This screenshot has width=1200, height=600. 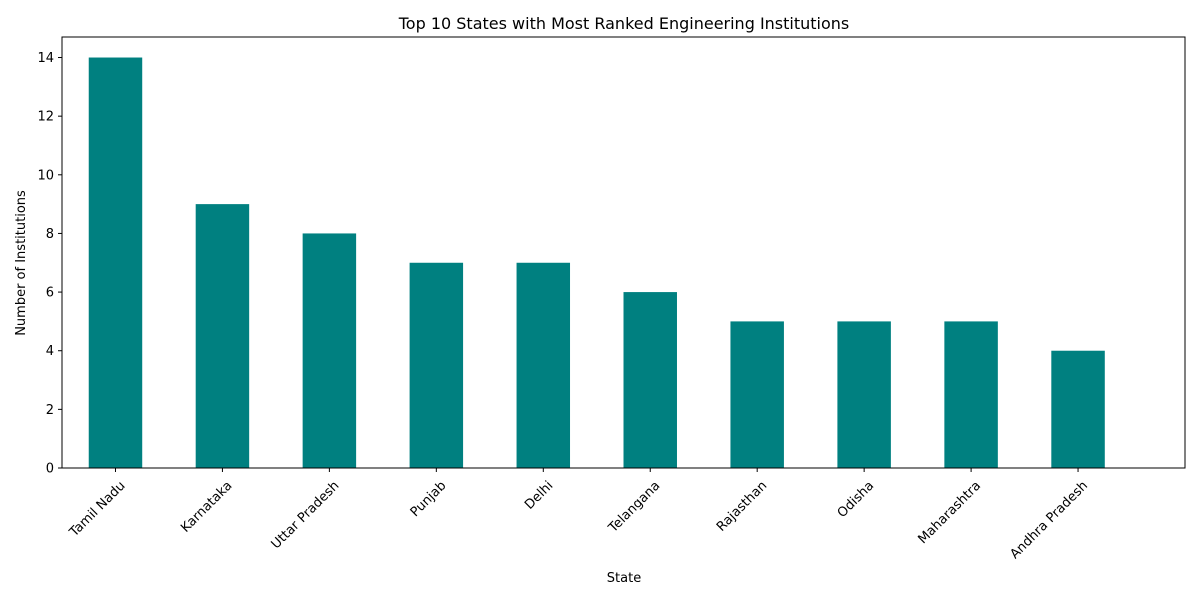 I want to click on y-tick-label: 2, so click(x=50, y=410).